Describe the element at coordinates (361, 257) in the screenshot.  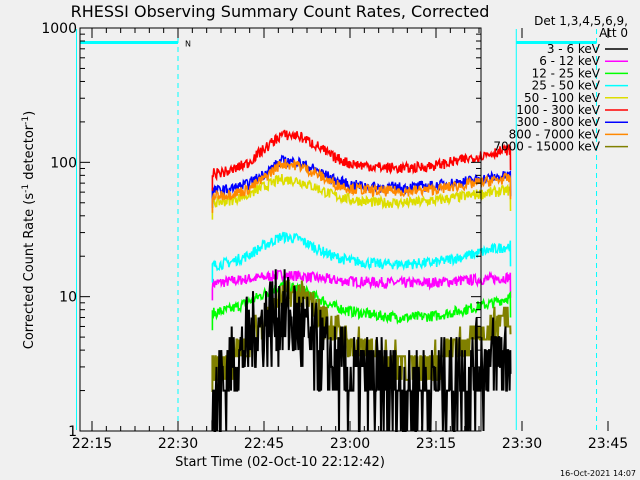
I see `series-line-25-50-kev` at that location.